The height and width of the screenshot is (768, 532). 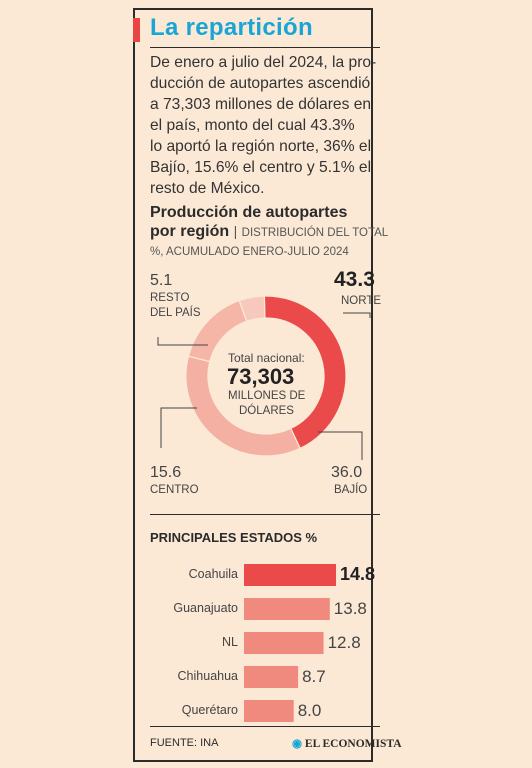 I want to click on label-resto-name-2: DEL PAÍS, so click(x=175, y=313).